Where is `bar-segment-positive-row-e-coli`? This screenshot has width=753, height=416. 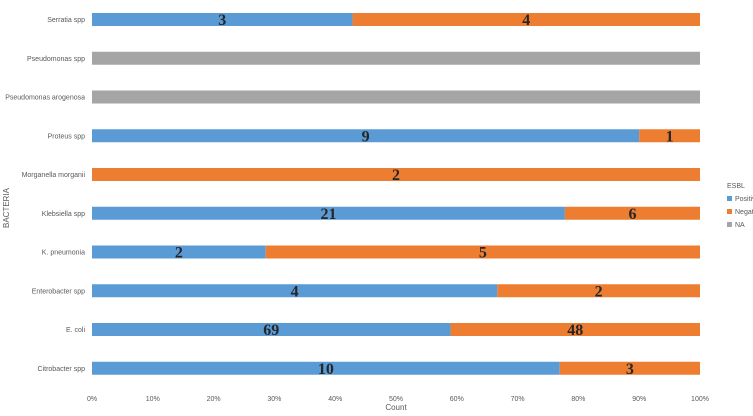 bar-segment-positive-row-e-coli is located at coordinates (271, 329).